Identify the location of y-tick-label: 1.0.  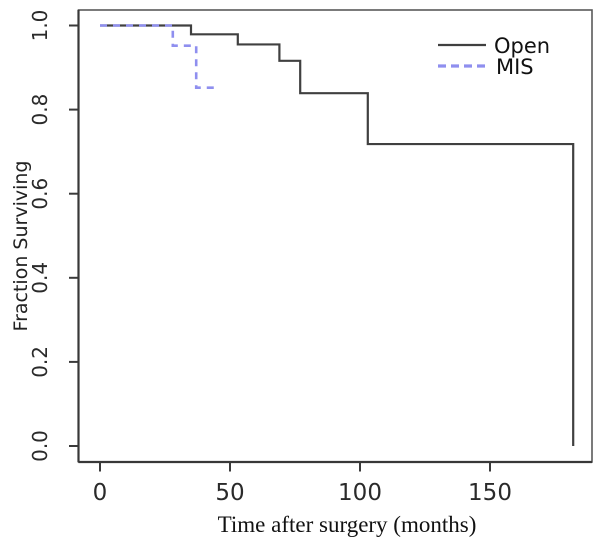
(40, 26).